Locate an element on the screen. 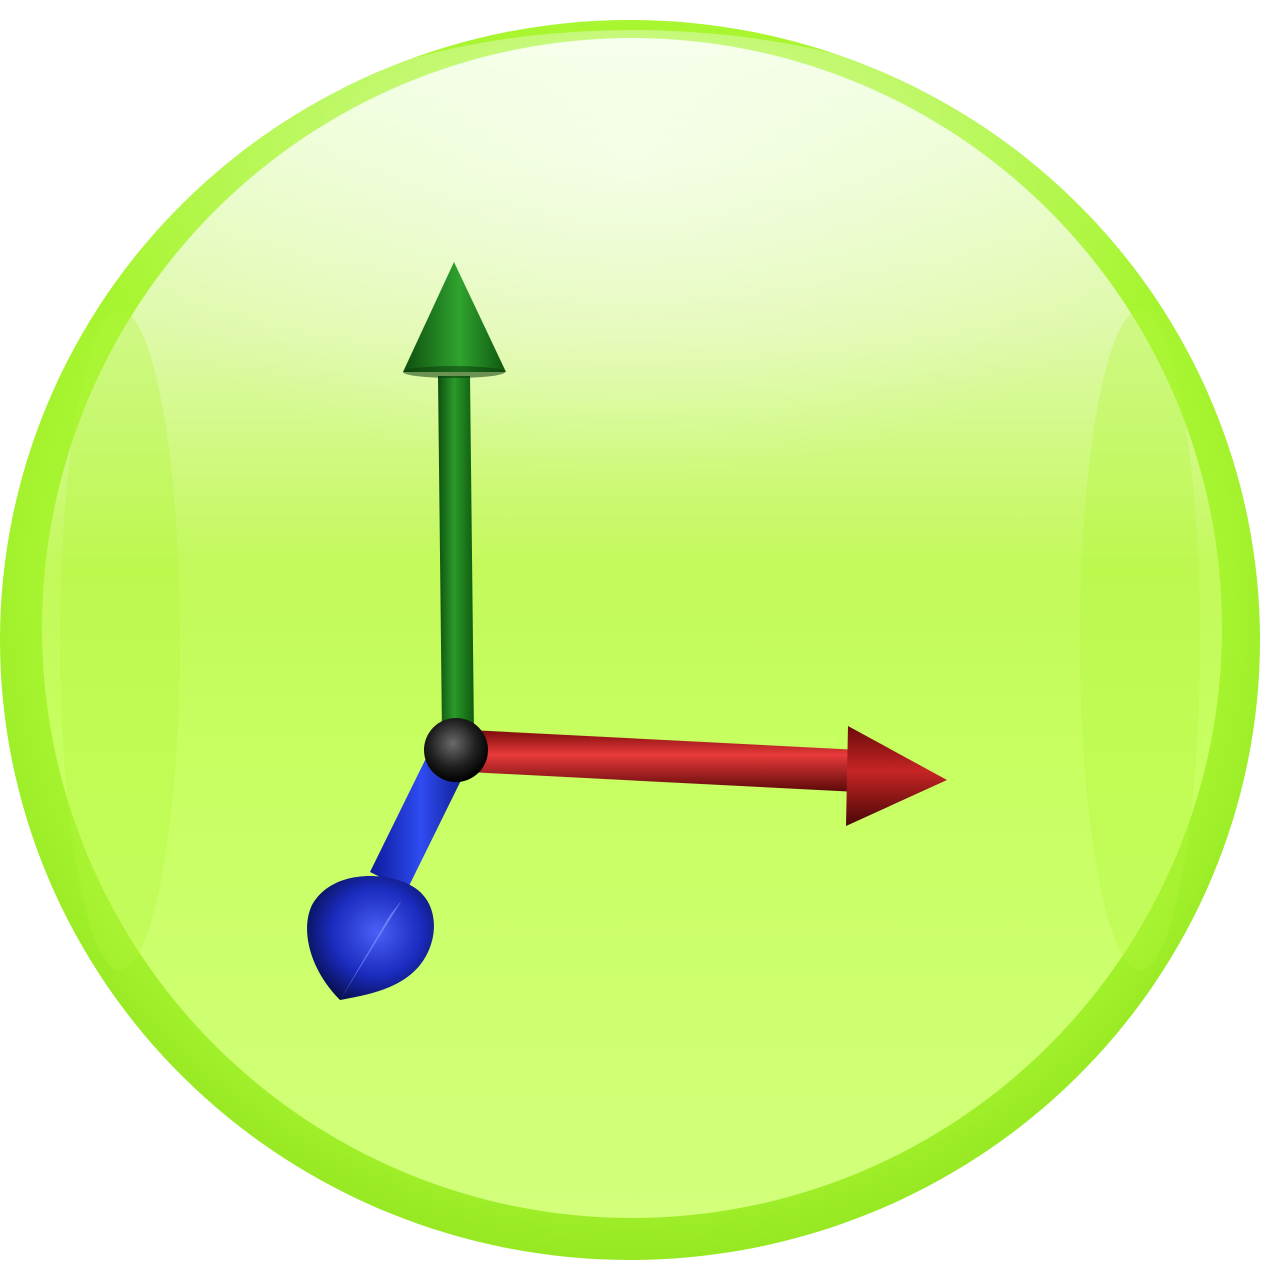 This screenshot has height=1261, width=1261. z-axis-arrowhead is located at coordinates (370, 938).